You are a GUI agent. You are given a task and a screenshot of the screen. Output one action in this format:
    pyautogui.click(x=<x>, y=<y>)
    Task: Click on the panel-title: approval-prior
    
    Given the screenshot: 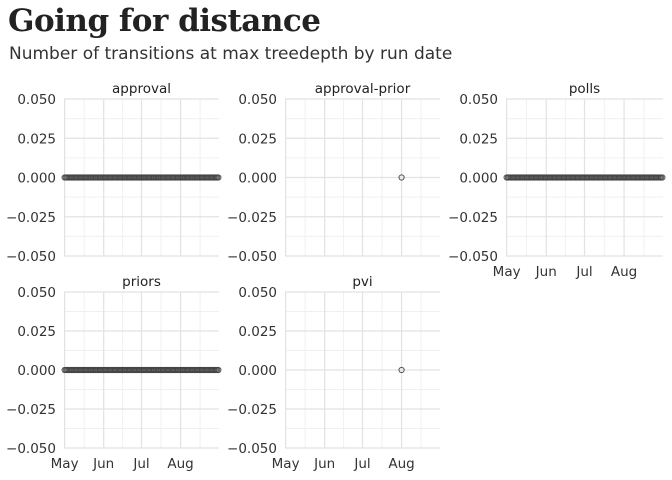 What is the action you would take?
    pyautogui.click(x=363, y=89)
    